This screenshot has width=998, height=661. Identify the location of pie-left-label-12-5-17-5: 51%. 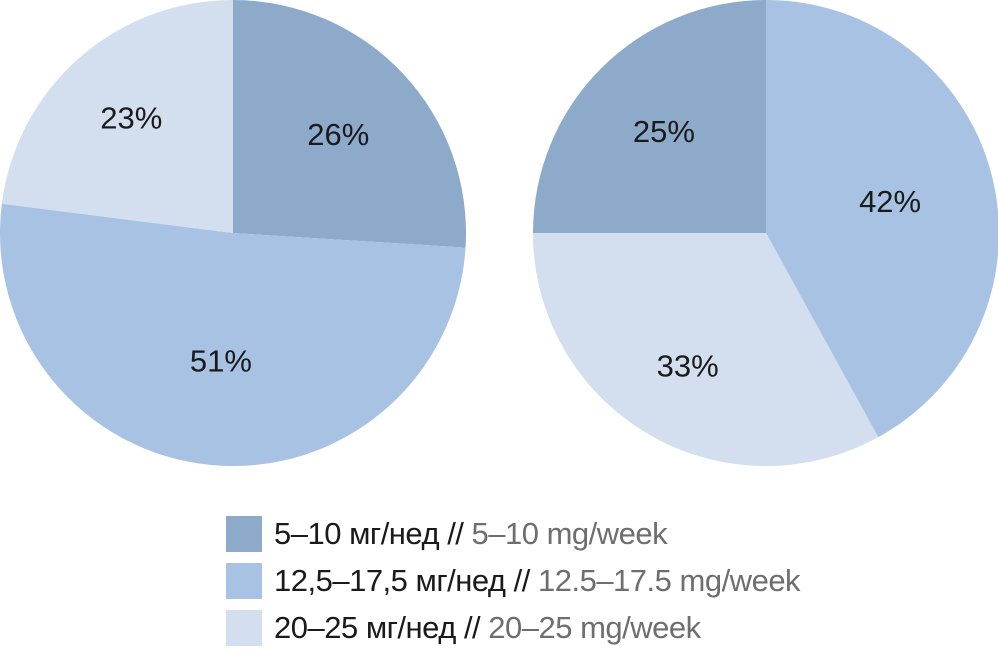
(221, 361).